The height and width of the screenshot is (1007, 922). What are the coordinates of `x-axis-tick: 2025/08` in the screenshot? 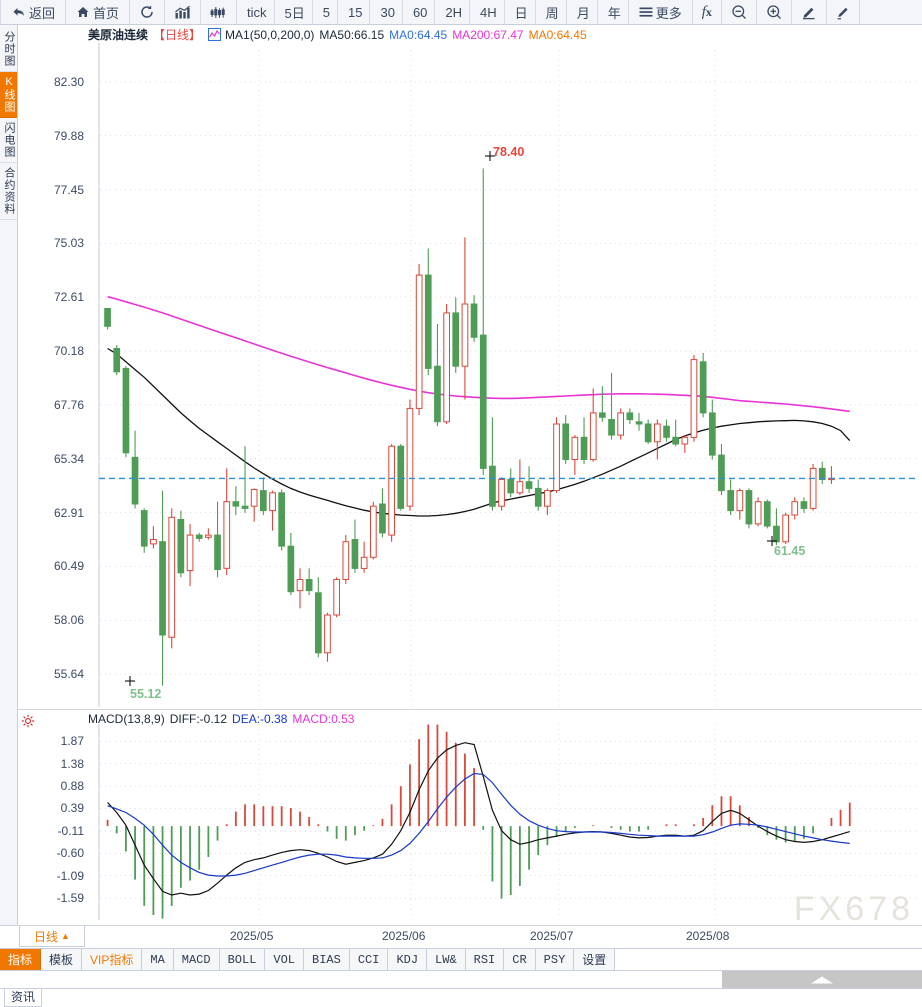 It's located at (708, 936).